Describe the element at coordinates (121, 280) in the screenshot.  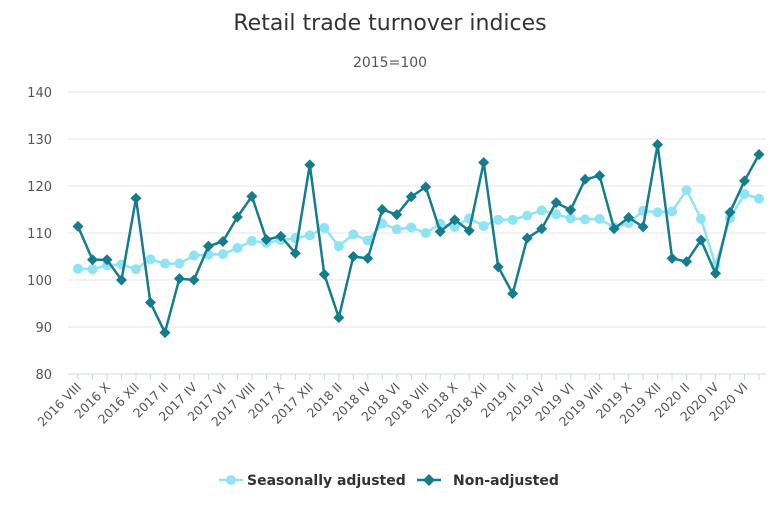
I see `data-point-non-adjusted-2016-xi` at that location.